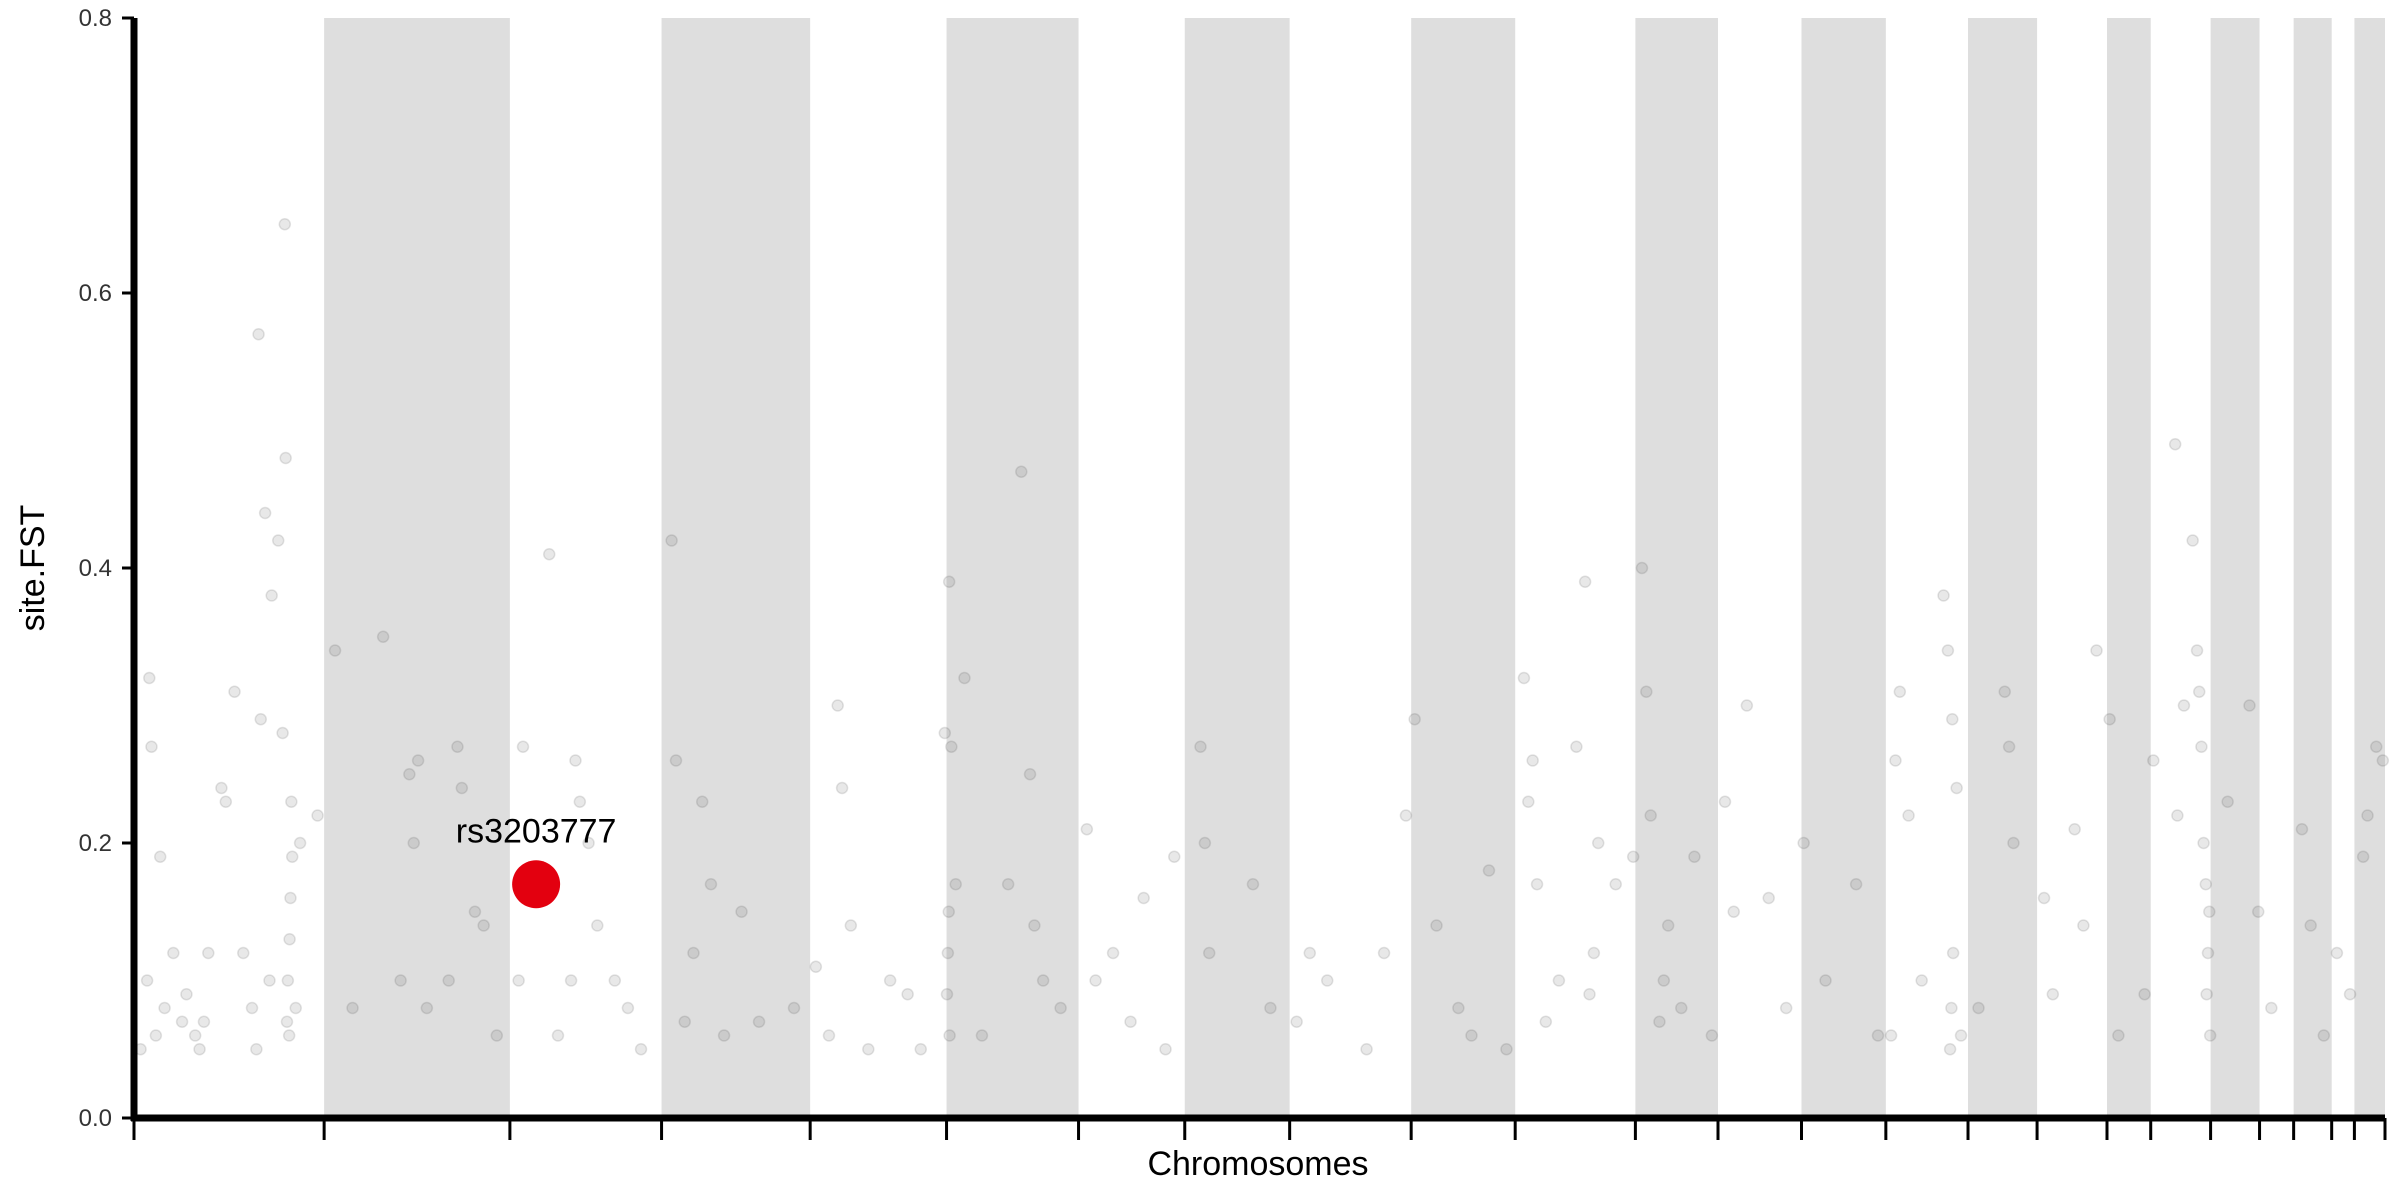  I want to click on highlight-label: rs3203777, so click(536, 831).